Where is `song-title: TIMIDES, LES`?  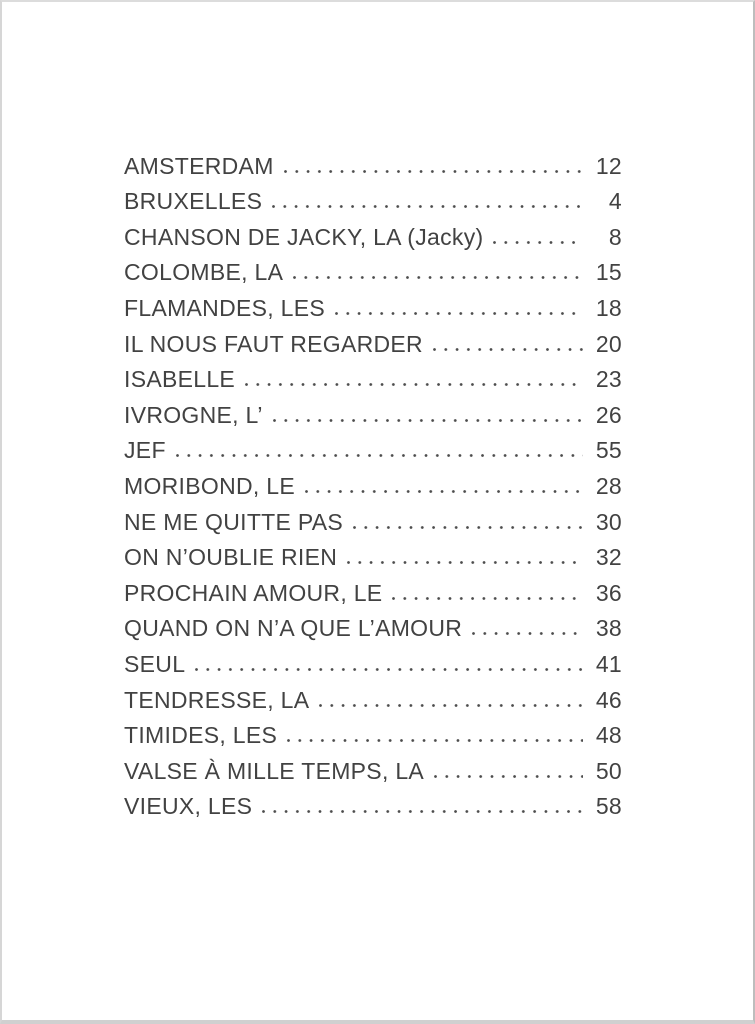 song-title: TIMIDES, LES is located at coordinates (201, 735).